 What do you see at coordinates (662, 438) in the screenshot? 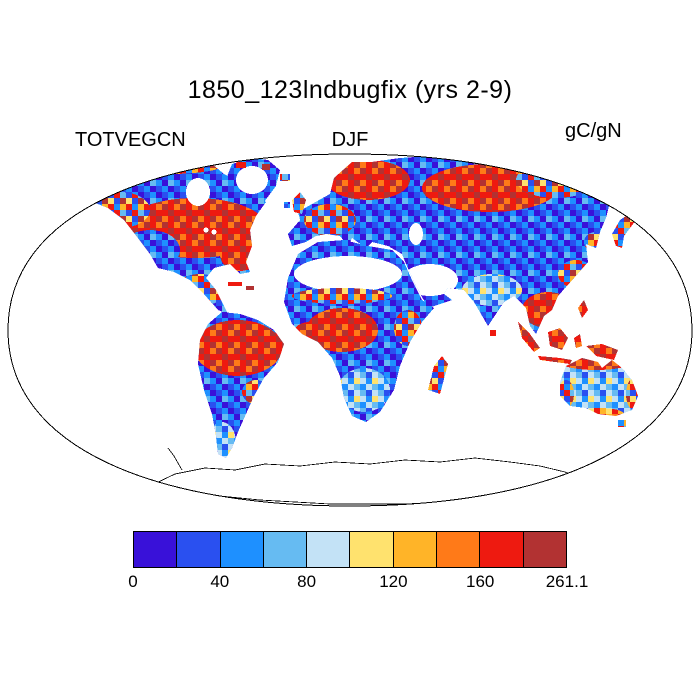
I see `island-new-zealand-south` at bounding box center [662, 438].